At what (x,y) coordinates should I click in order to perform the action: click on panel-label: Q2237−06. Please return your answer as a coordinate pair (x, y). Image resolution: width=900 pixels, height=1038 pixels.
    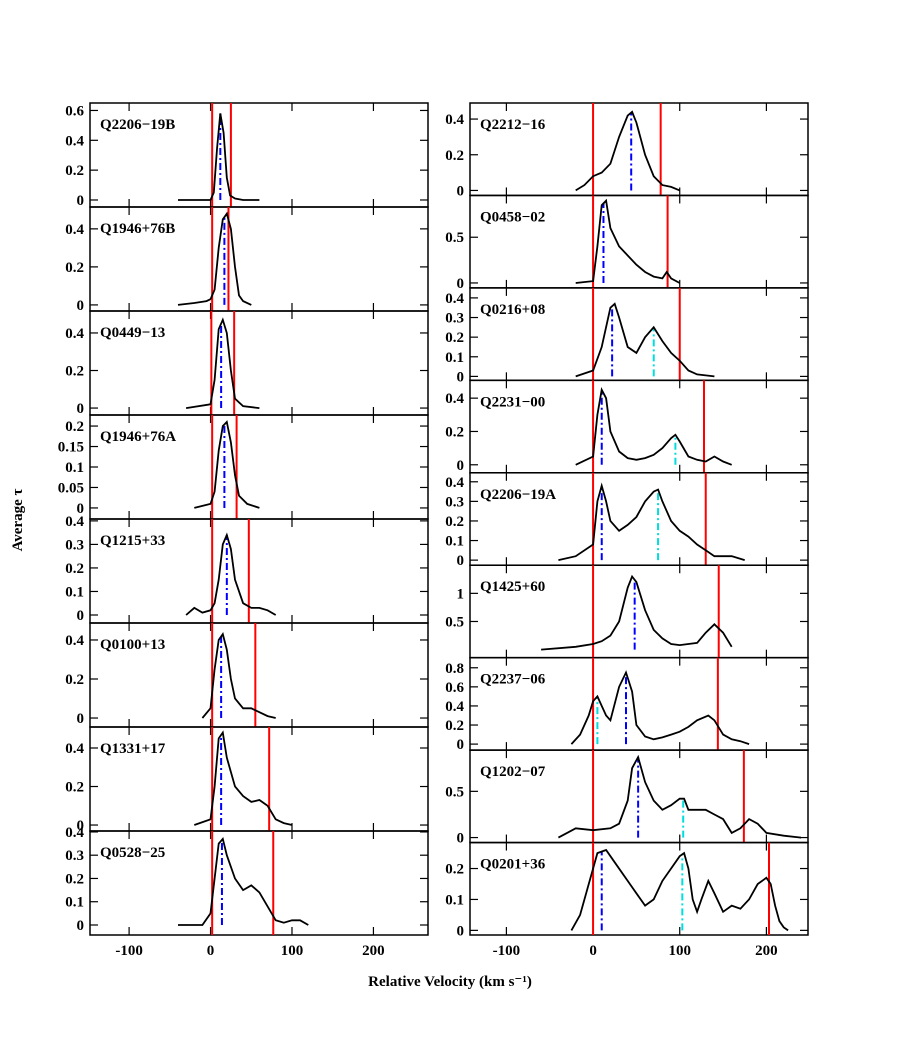
    Looking at the image, I should click on (513, 680).